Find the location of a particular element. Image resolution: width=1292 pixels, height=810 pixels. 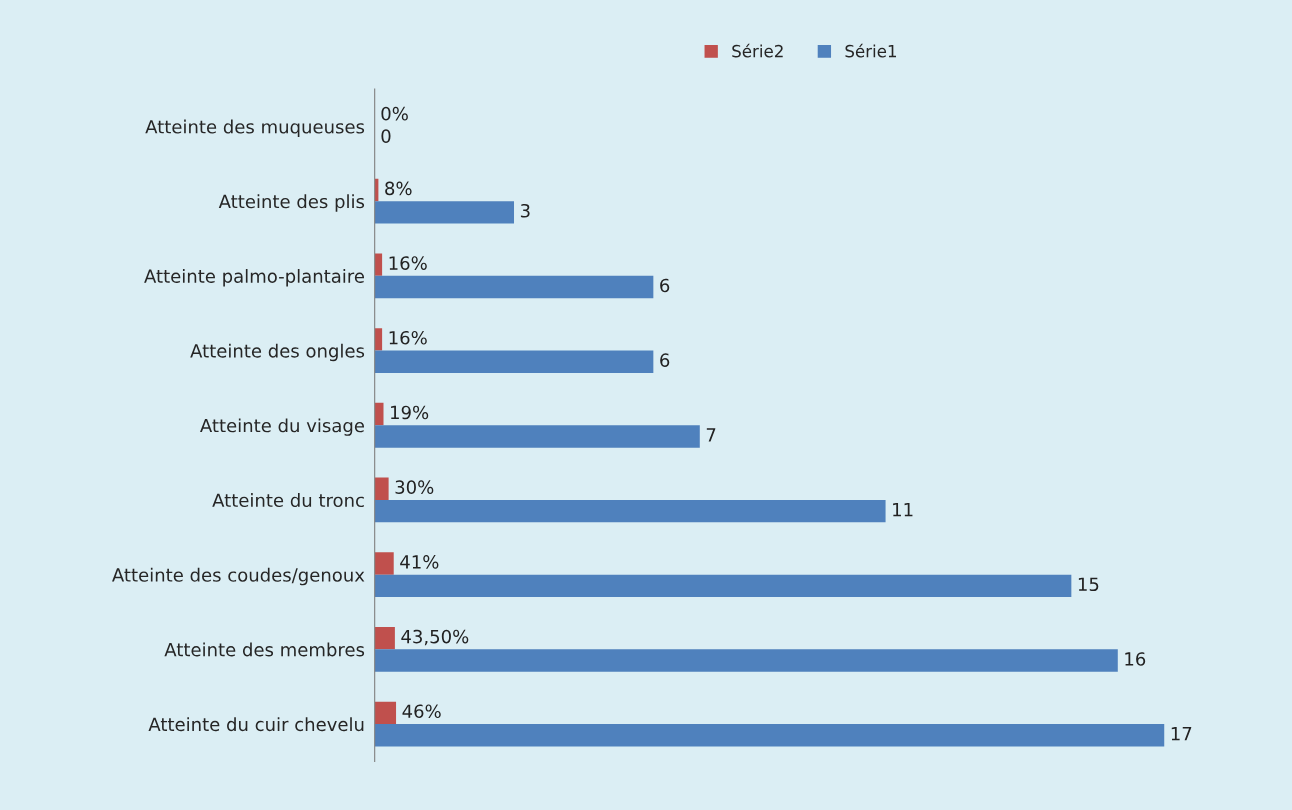

data-label: 46% is located at coordinates (421, 711).